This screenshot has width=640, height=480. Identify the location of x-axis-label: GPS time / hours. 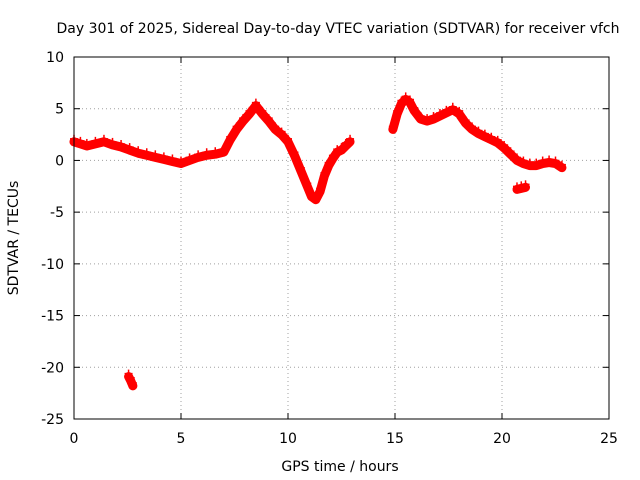
(339, 467).